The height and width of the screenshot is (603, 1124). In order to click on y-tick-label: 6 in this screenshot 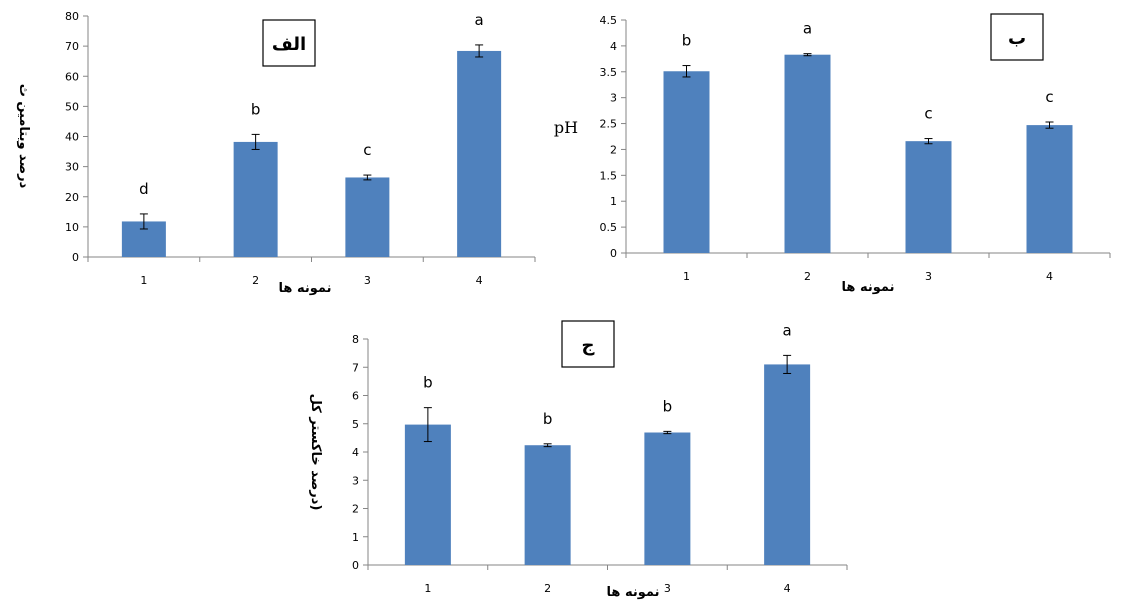, I will do `click(355, 396)`.